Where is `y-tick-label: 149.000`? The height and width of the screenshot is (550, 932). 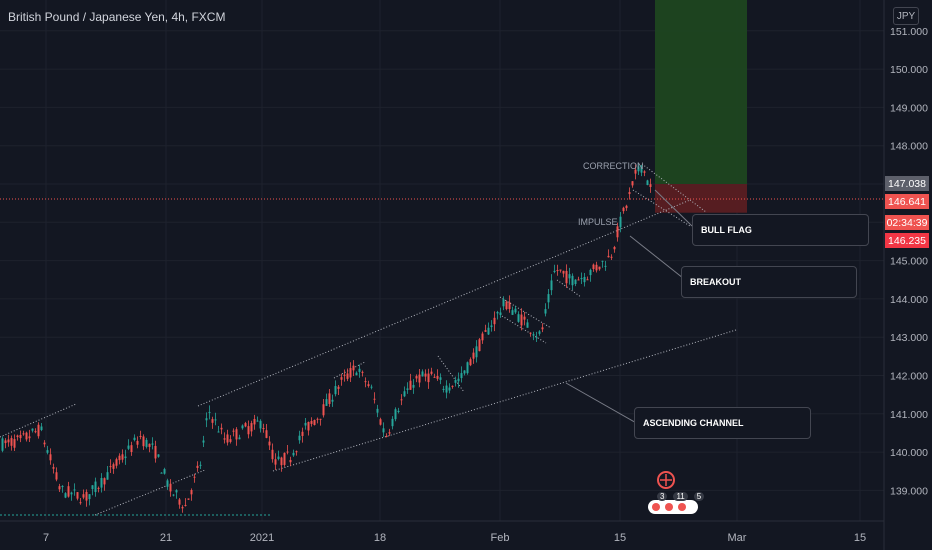
y-tick-label: 149.000 is located at coordinates (909, 108).